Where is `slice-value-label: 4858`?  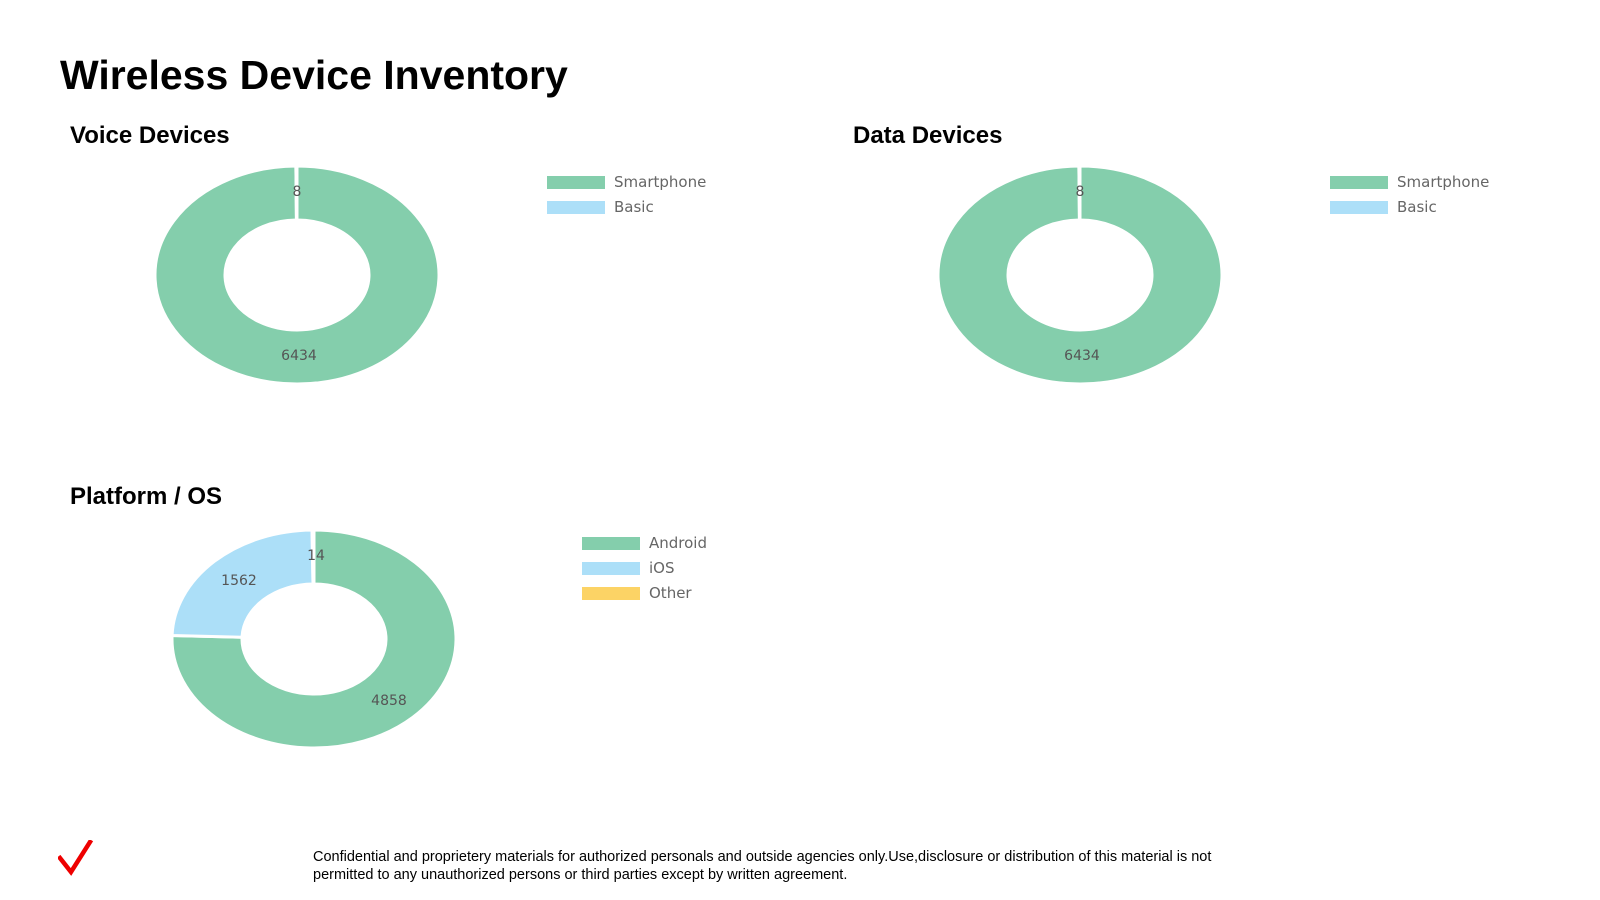
slice-value-label: 4858 is located at coordinates (389, 701).